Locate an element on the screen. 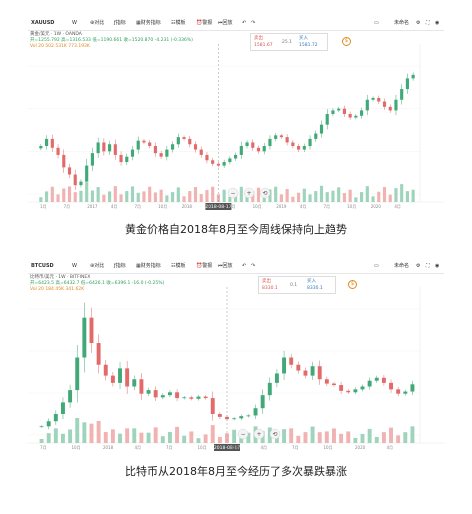 This screenshot has height=514, width=472. btc-settings-icon: ⚙ is located at coordinates (418, 266).